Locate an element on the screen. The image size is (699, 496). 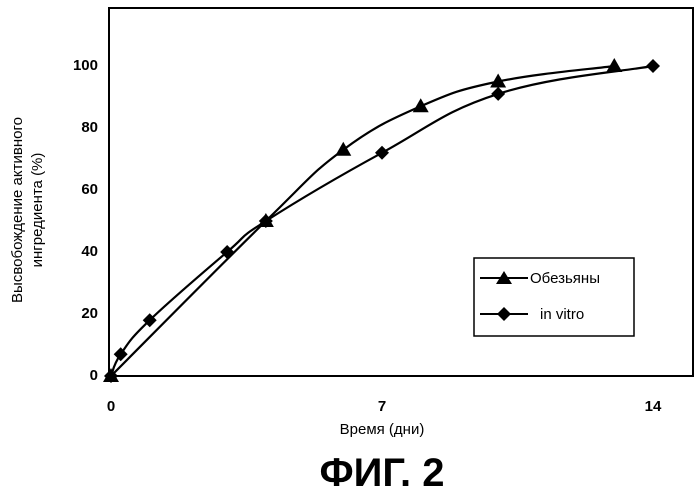
x-tick-label: 7 is located at coordinates (382, 406).